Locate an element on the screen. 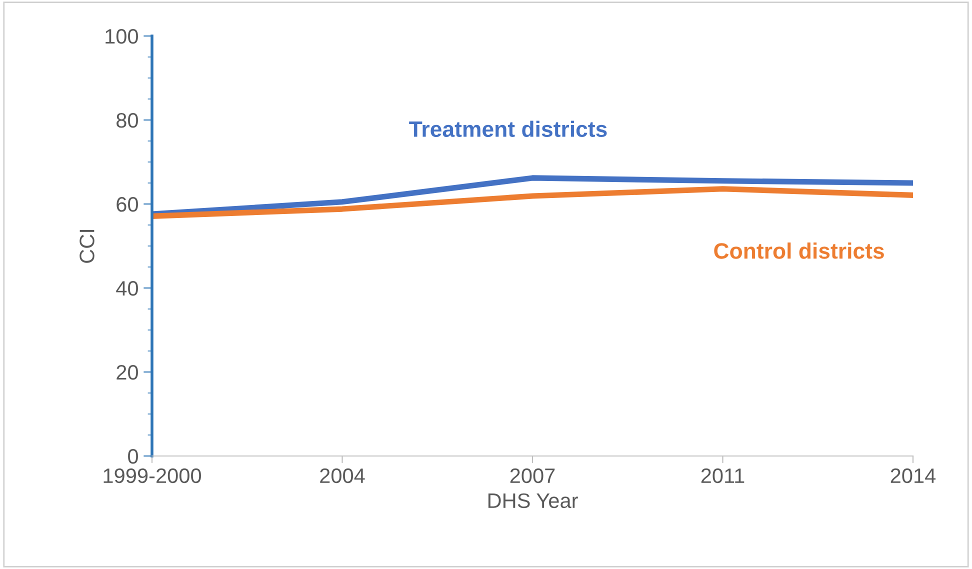  series-label: Treatment districts is located at coordinates (508, 129).